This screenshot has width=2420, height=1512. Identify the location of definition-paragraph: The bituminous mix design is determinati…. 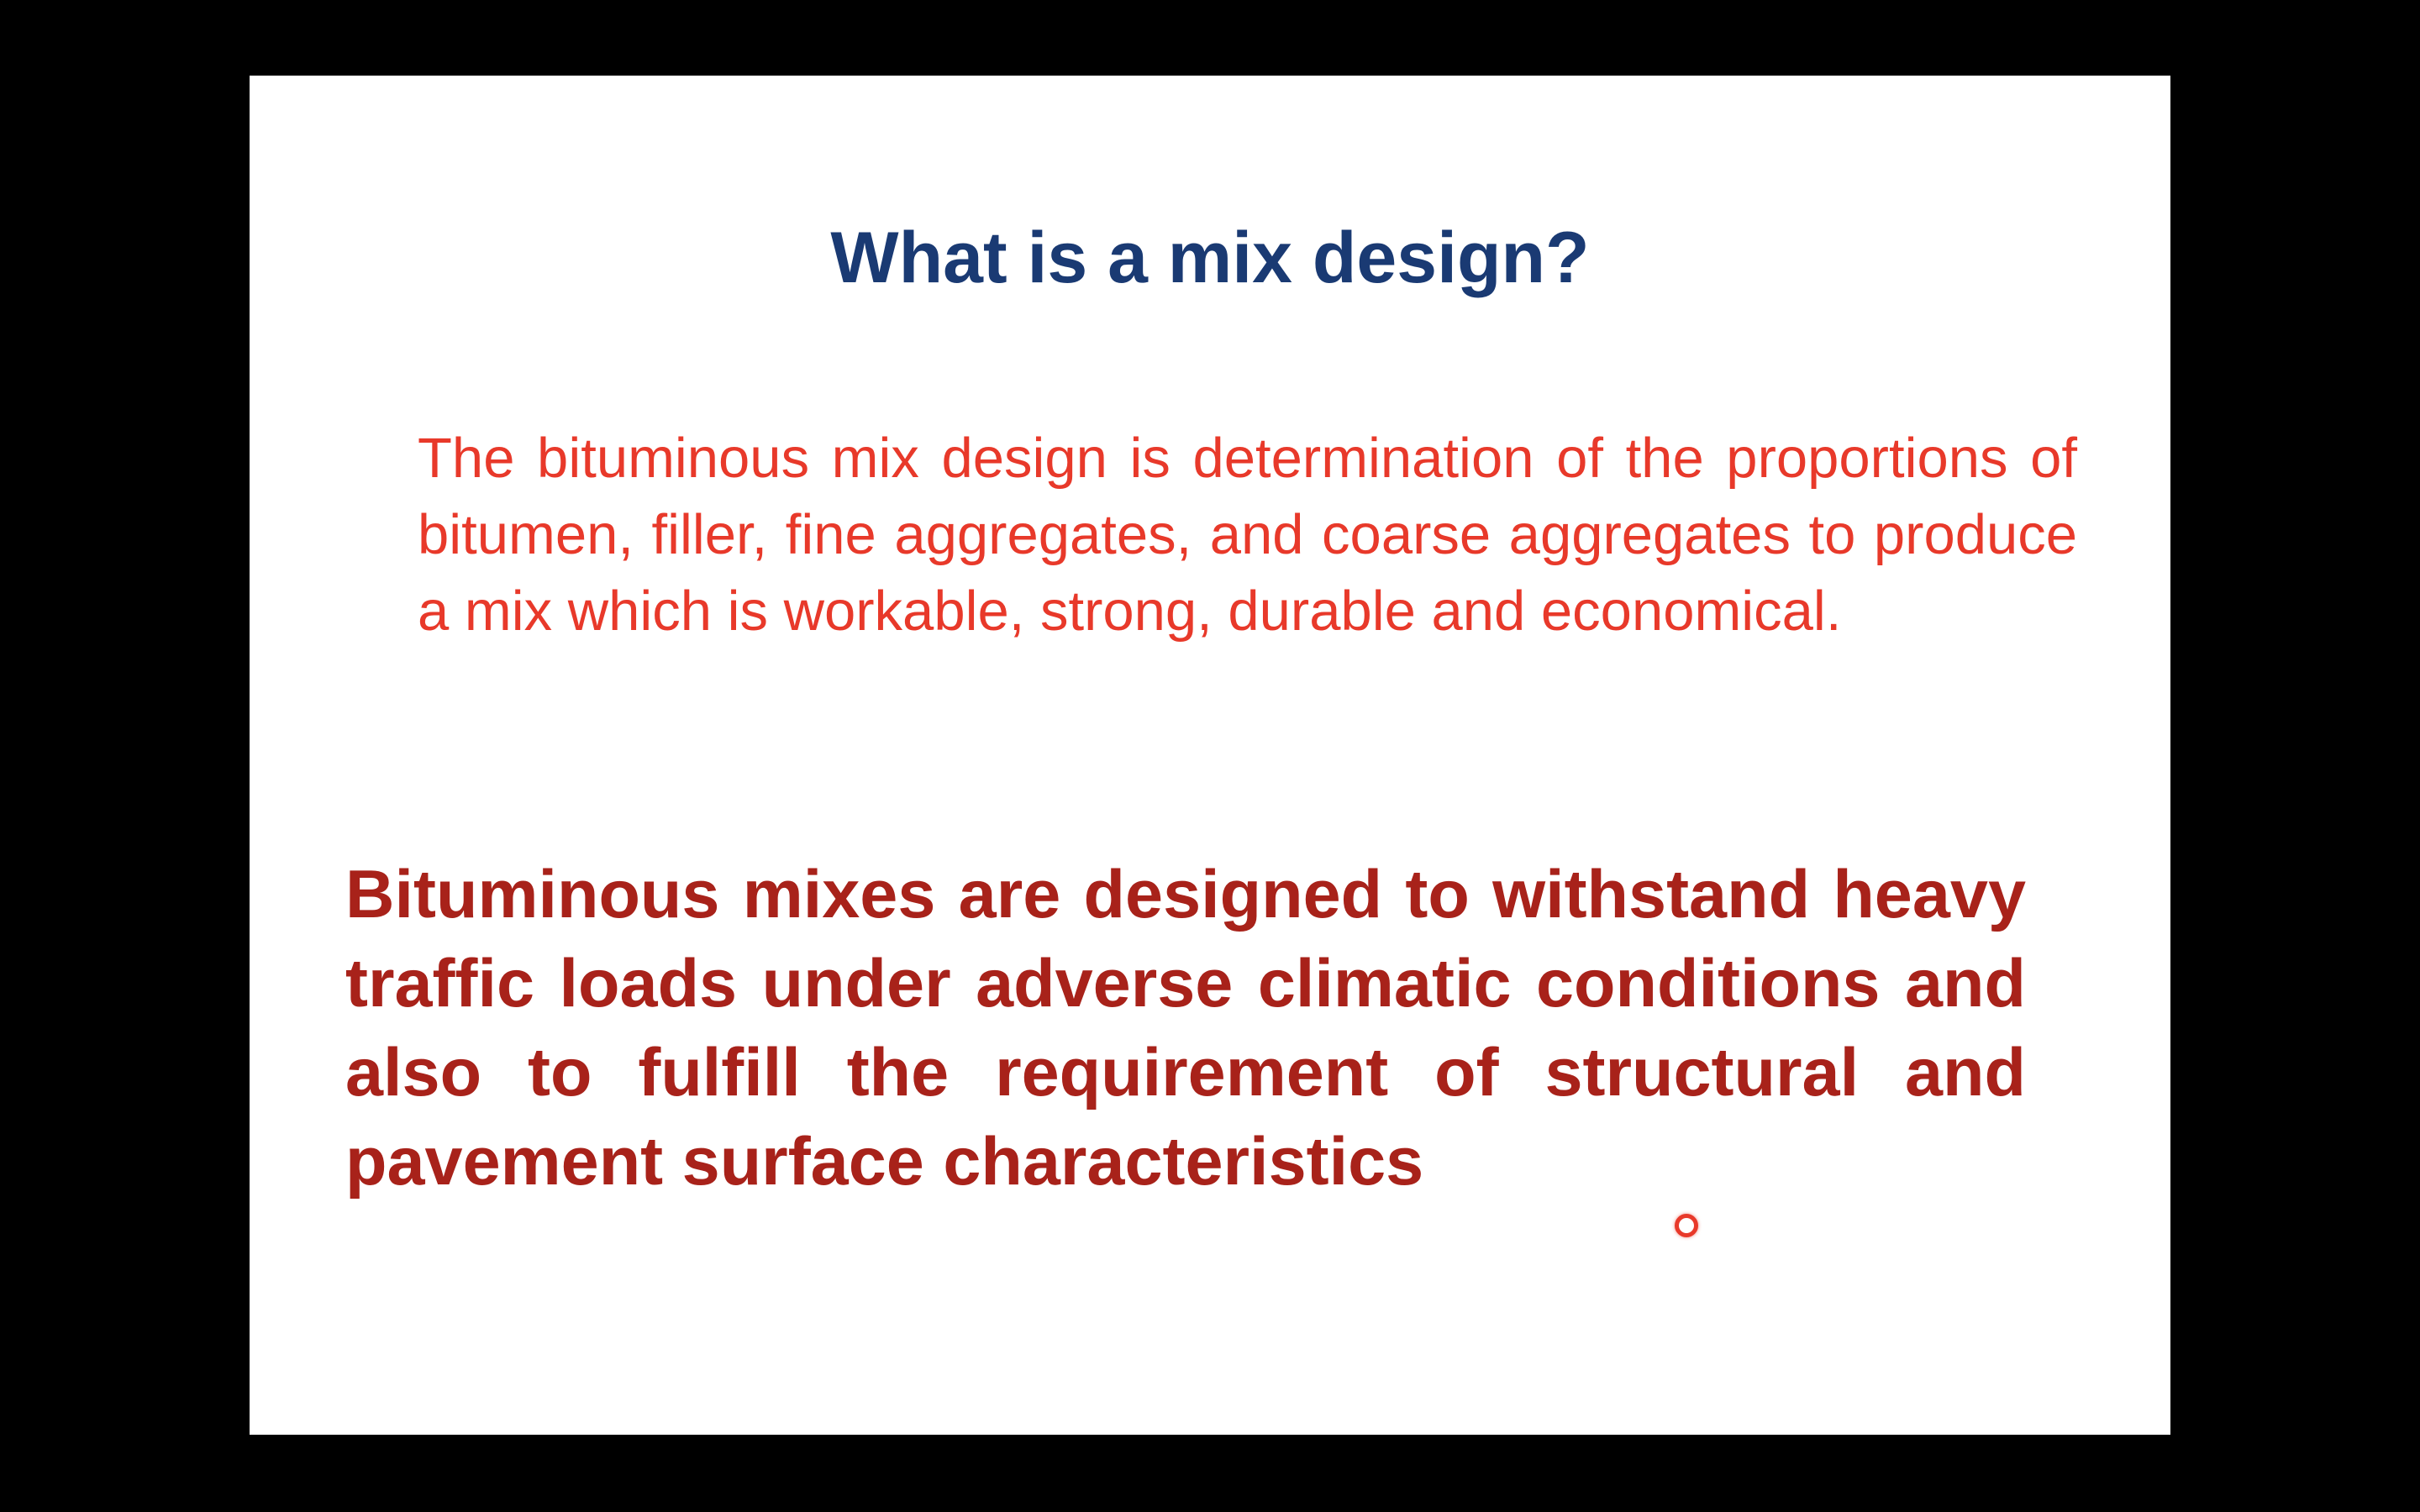
(1247, 535).